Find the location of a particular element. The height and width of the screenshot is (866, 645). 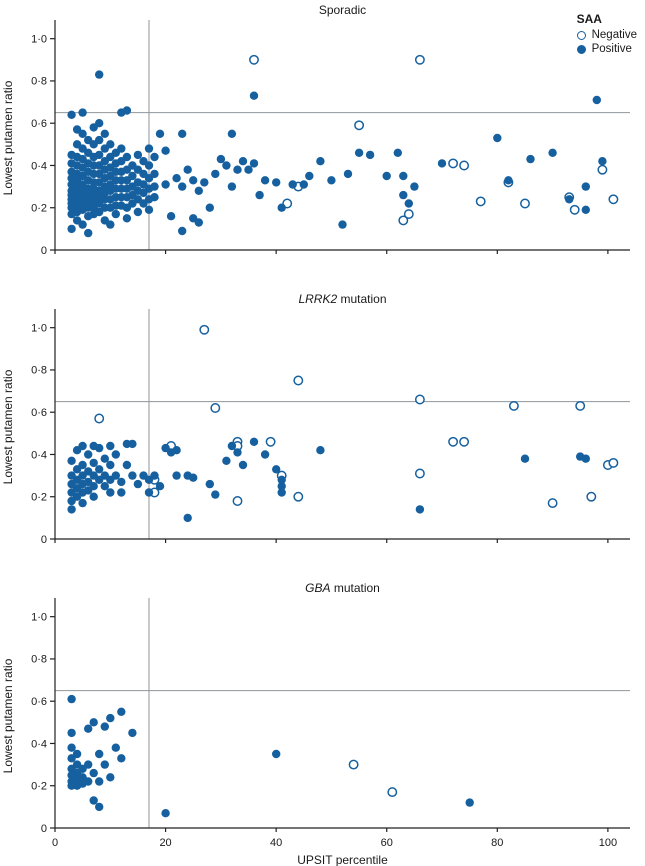

x-tick-label: 80 is located at coordinates (497, 843).